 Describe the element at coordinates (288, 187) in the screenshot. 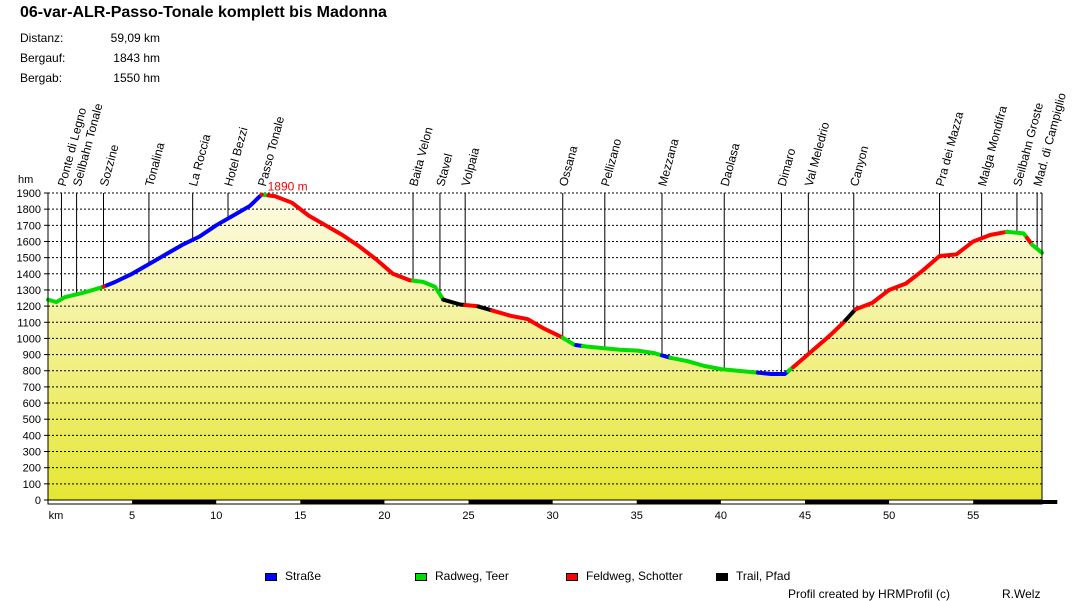

I see `max-elevation-label: 1890 m` at that location.